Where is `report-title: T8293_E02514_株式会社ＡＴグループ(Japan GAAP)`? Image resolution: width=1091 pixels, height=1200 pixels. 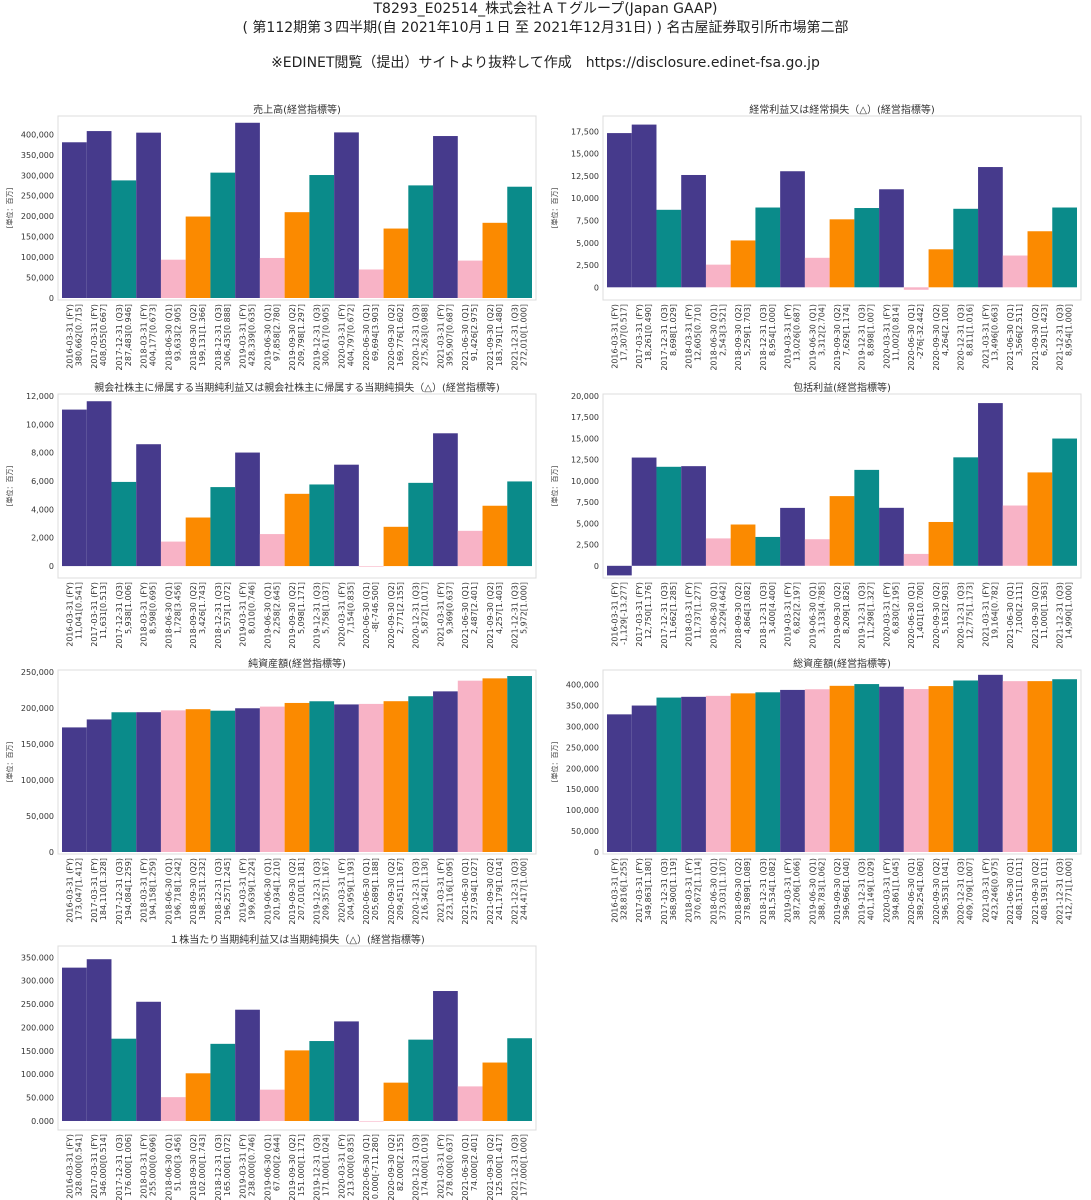 report-title: T8293_E02514_株式会社ＡＴグループ(Japan GAAP) is located at coordinates (545, 9).